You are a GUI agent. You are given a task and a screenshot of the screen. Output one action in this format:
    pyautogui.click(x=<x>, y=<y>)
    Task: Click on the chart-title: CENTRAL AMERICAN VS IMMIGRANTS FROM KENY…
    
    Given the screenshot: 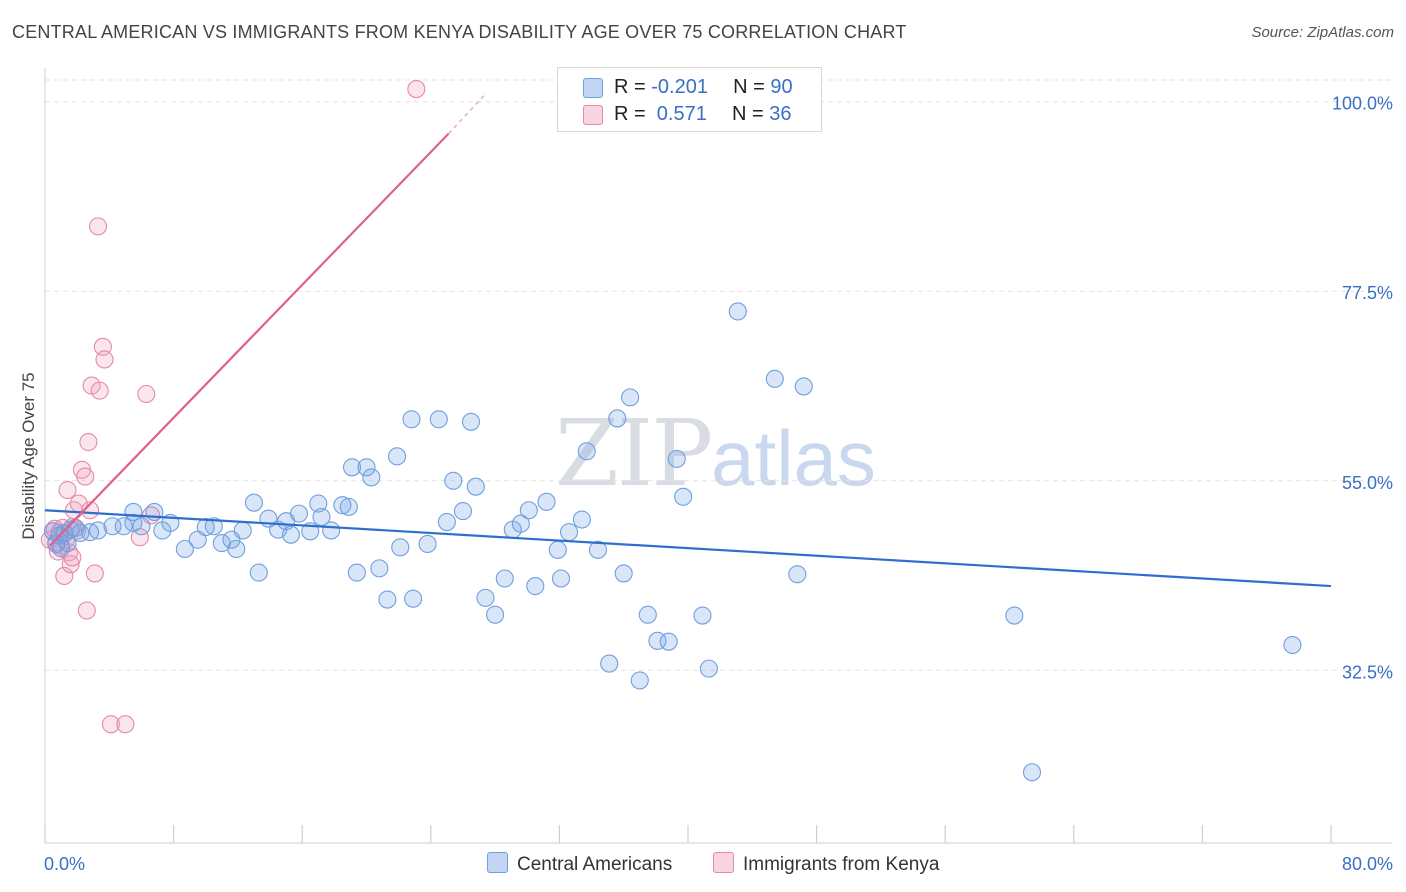 What is the action you would take?
    pyautogui.click(x=459, y=32)
    